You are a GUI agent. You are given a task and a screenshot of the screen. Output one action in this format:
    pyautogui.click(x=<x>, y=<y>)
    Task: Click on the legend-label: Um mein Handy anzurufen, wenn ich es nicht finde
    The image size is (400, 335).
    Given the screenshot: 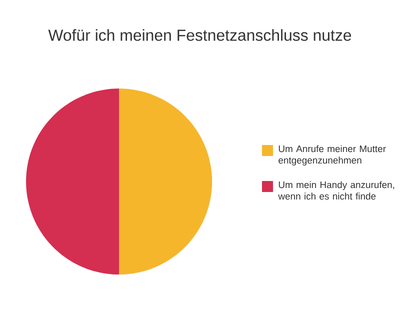 What is the action you would take?
    pyautogui.click(x=336, y=190)
    